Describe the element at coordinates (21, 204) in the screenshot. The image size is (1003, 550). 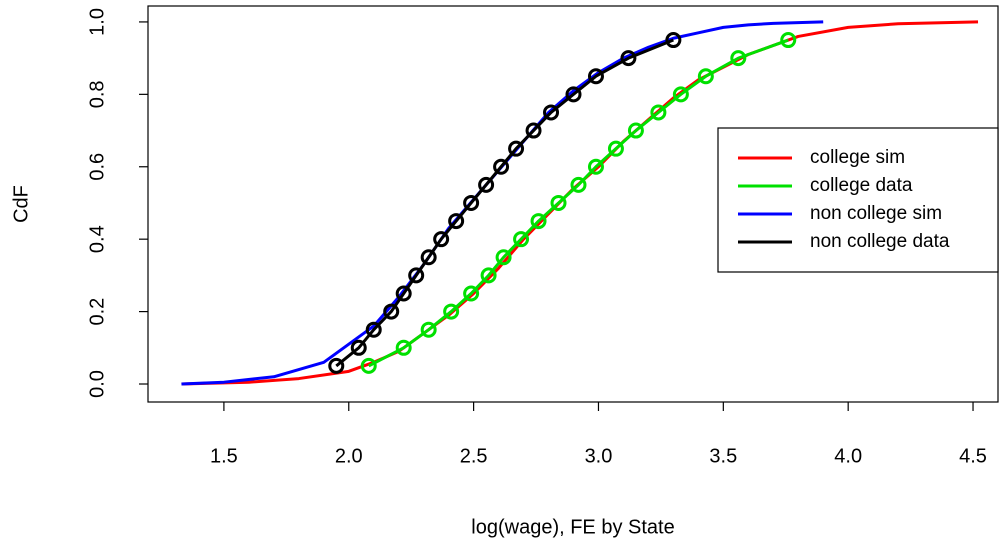
I see `y-axis-label: CdF` at that location.